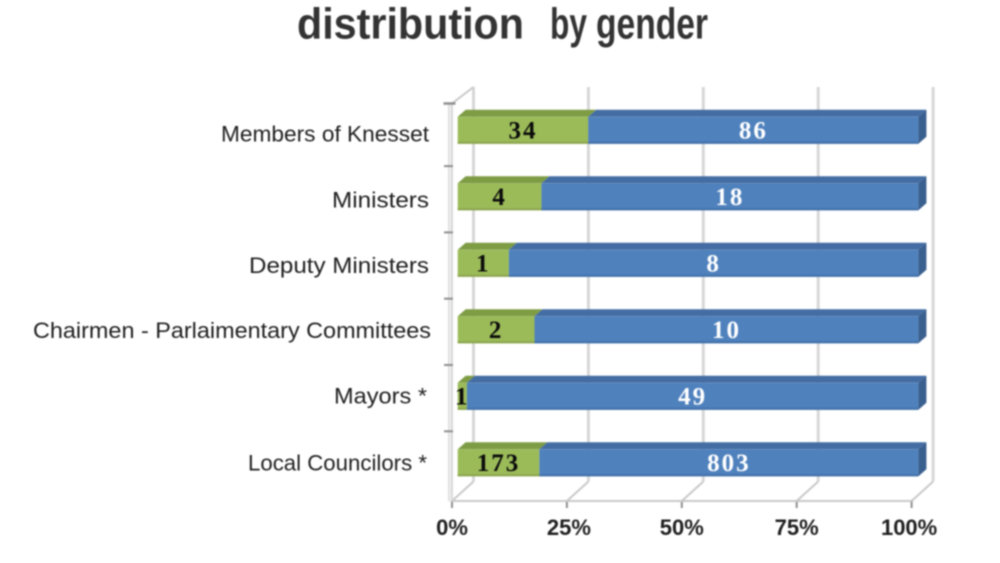 This screenshot has width=1000, height=563. I want to click on svg-text: 0%, so click(452, 527).